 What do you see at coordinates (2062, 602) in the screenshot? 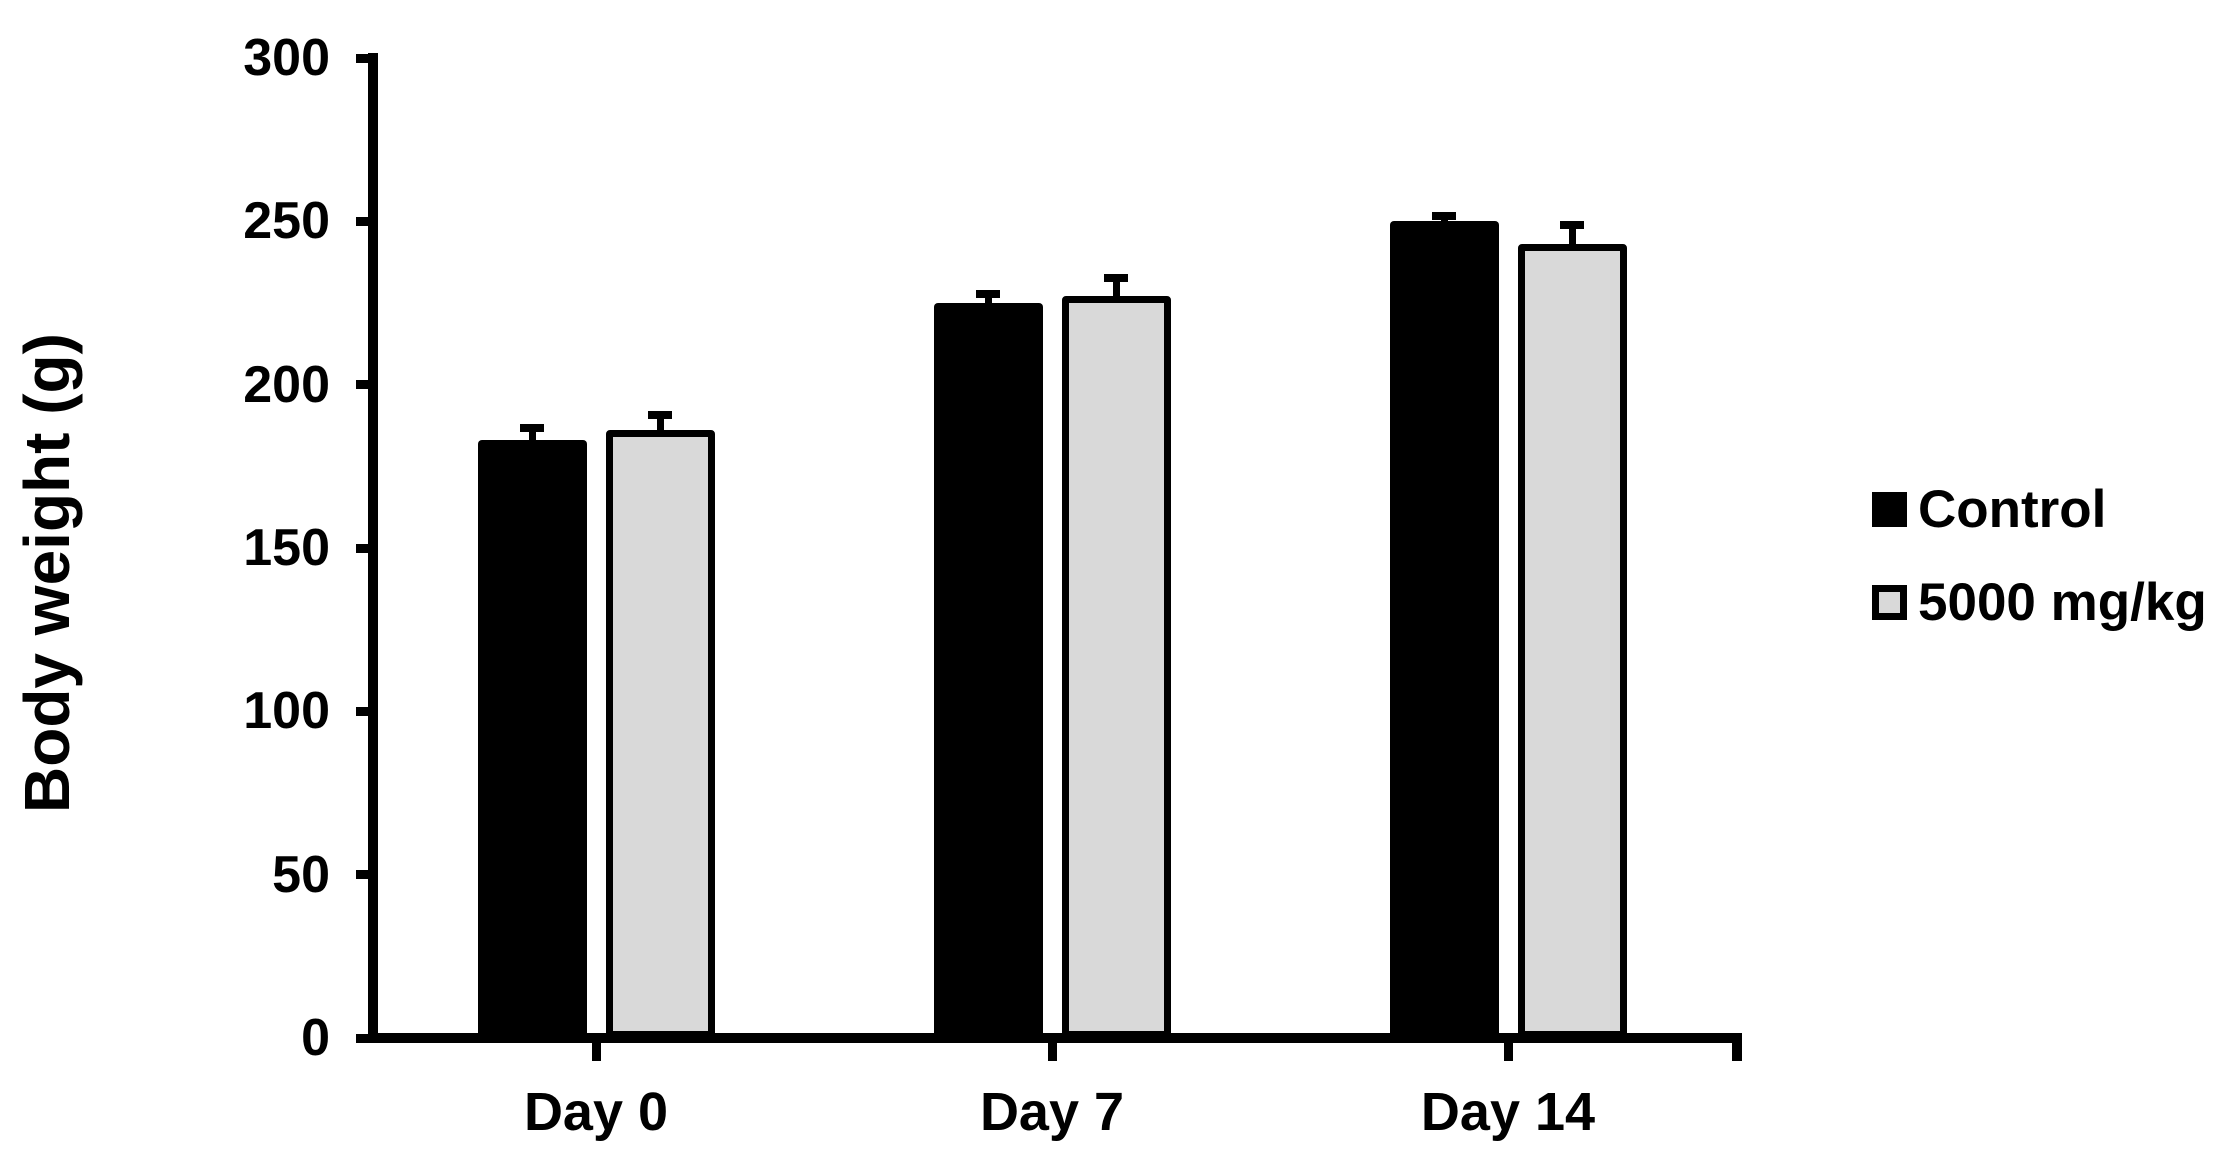
I see `legend-label-5000-mg-kg: 5000 mg/kg` at bounding box center [2062, 602].